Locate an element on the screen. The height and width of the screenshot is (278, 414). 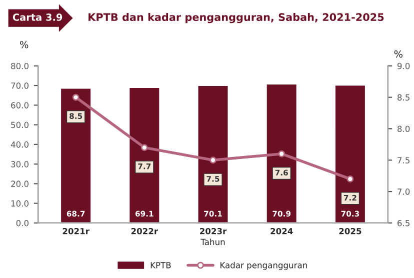
chart-title: KPTB dan kadar pengangguran, Sabah, 2021-2025 is located at coordinates (236, 18).